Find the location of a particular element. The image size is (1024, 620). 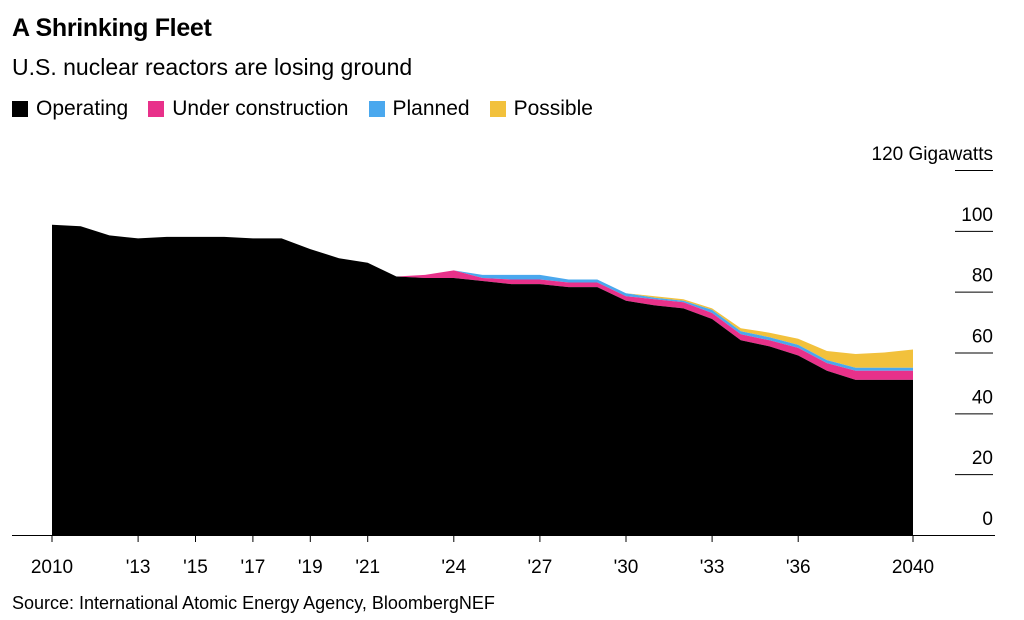

y-tick-label: 60 is located at coordinates (982, 337).